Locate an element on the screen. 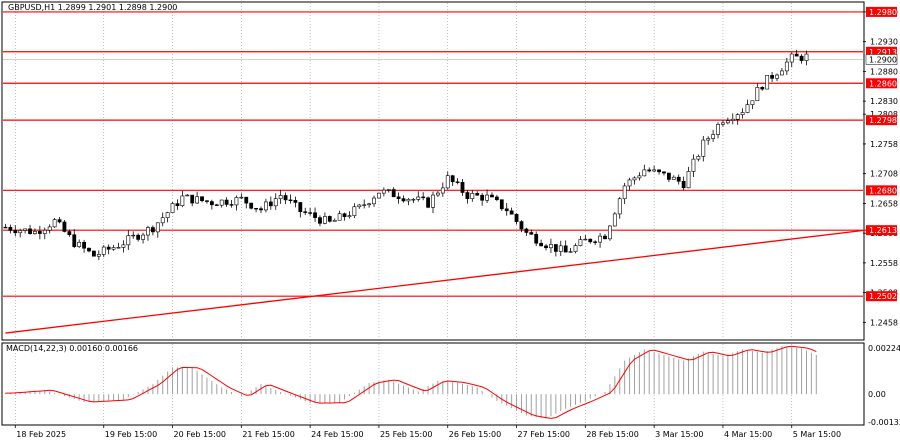 The height and width of the screenshot is (441, 900). price-tick-label: 1.2658 is located at coordinates (884, 203).